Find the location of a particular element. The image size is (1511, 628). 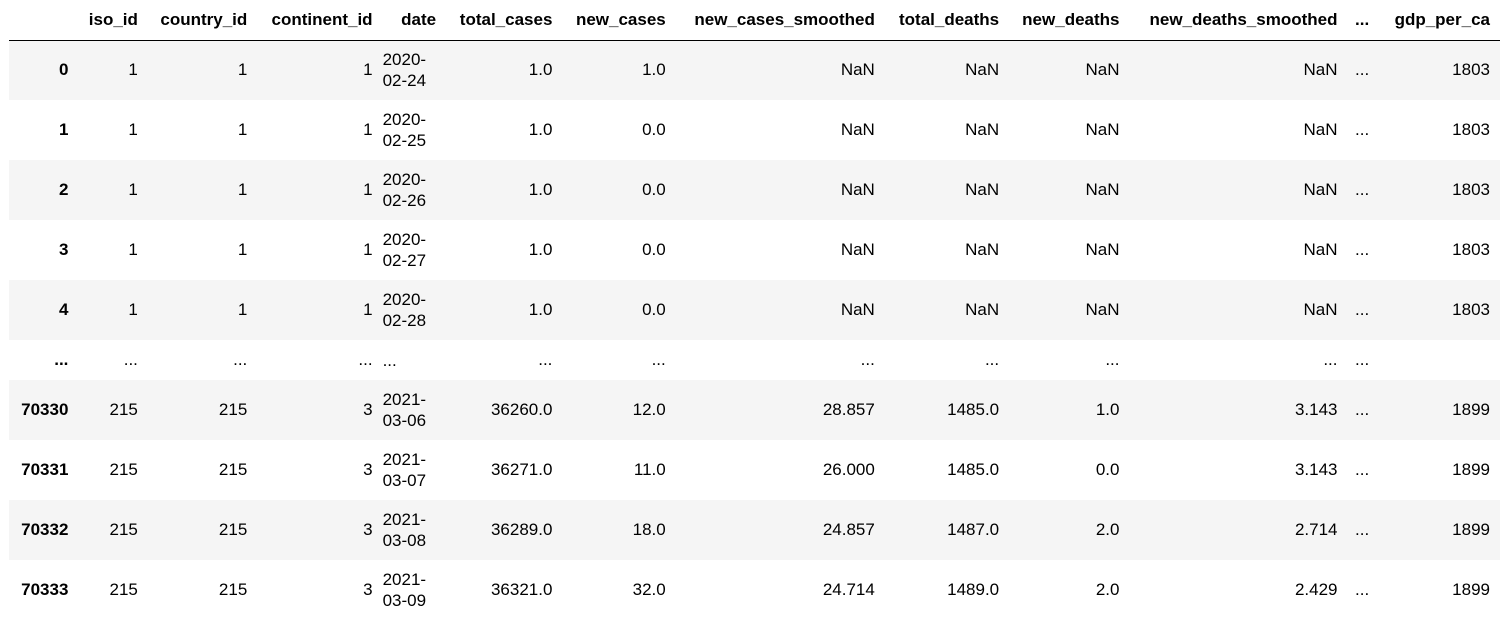

date-line: 02-26 is located at coordinates (404, 200).